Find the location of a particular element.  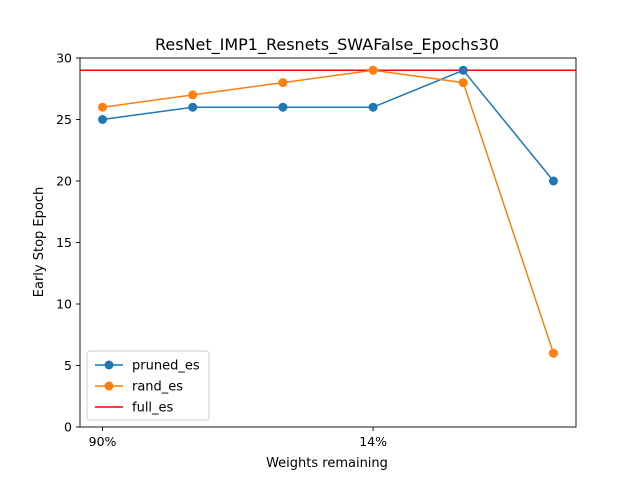

x-tick-label: 90% is located at coordinates (103, 441).